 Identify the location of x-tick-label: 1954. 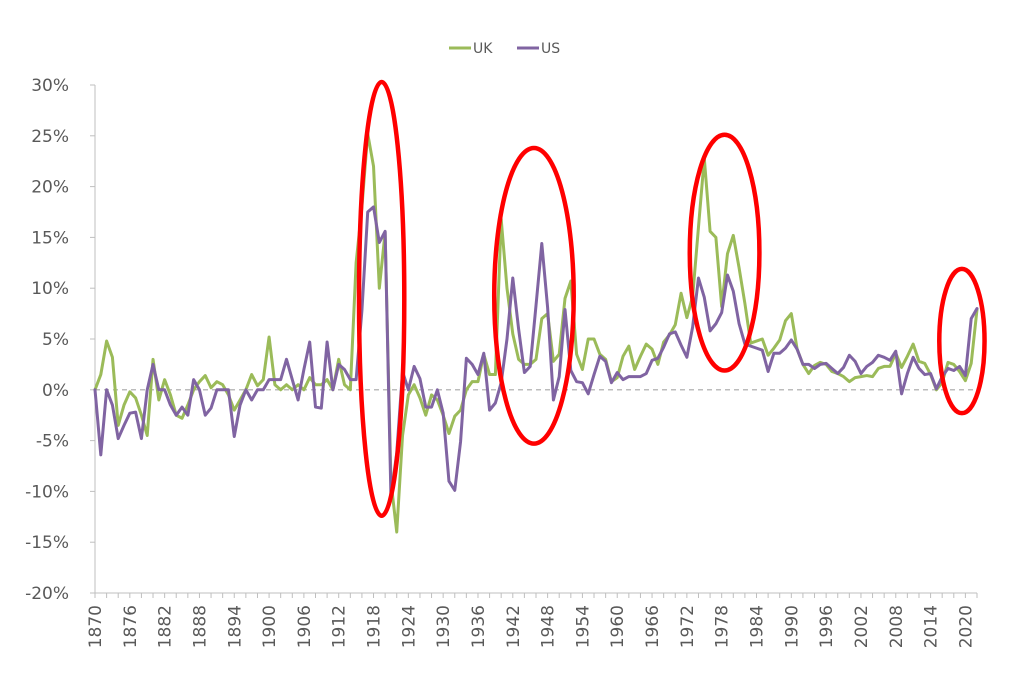
(583, 626).